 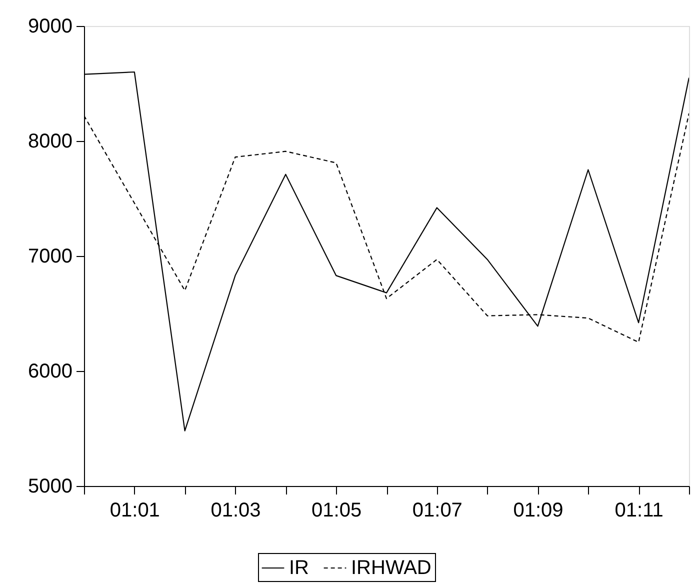 I want to click on legend-label: IR, so click(x=299, y=568).